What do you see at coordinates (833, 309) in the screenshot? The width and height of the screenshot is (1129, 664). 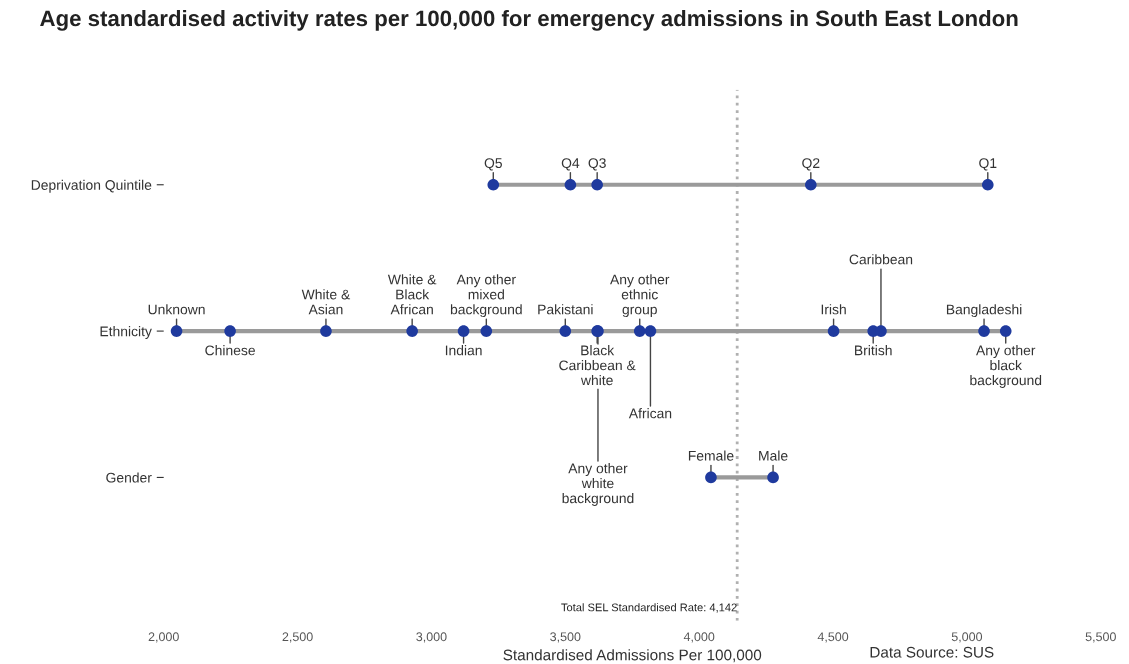 I see `data-label: Irish` at bounding box center [833, 309].